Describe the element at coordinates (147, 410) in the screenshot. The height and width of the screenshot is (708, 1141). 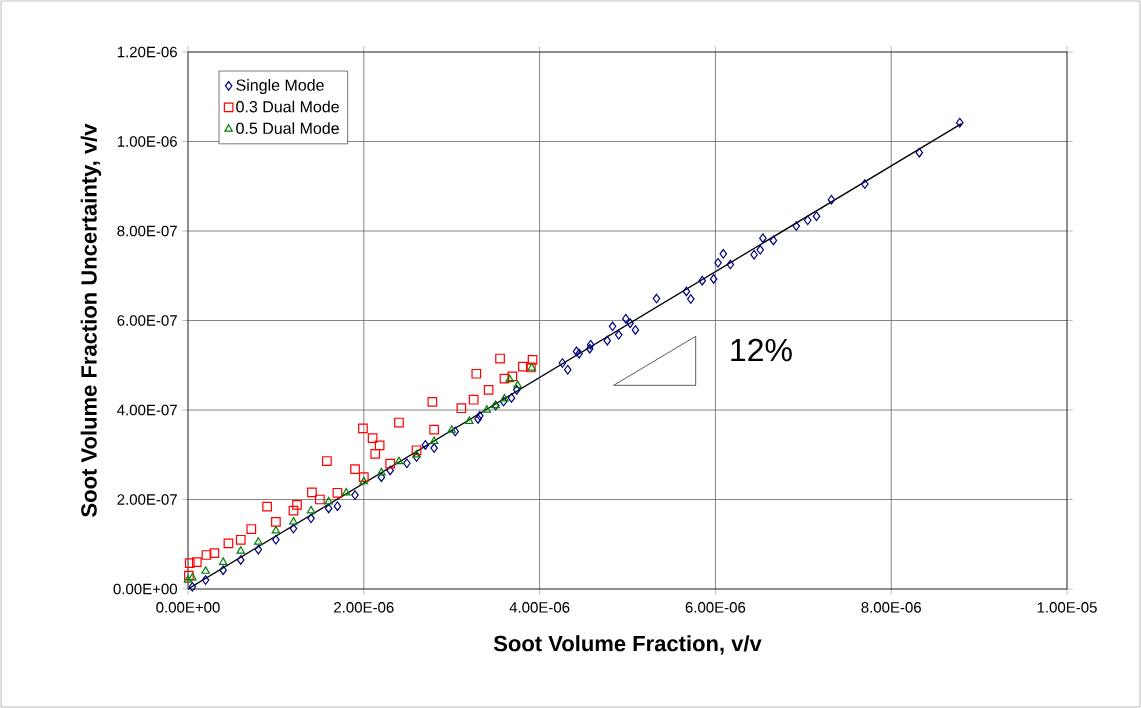
I see `y-tick-label: 4.00E-07` at that location.